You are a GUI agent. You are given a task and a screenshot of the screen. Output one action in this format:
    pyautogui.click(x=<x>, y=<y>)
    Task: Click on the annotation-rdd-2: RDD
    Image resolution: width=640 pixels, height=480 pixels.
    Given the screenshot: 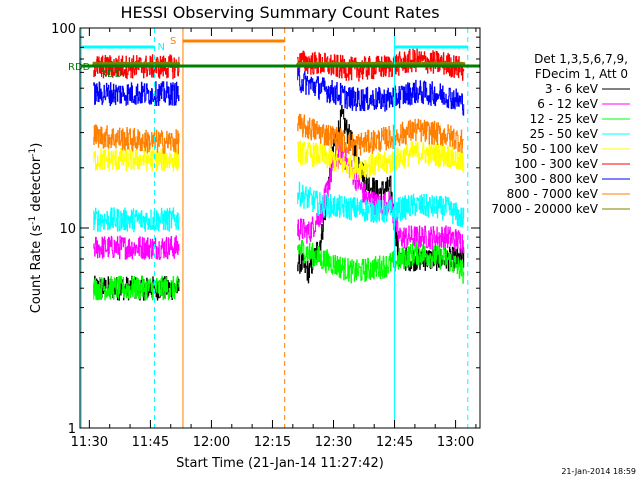 What is the action you would take?
    pyautogui.click(x=111, y=74)
    